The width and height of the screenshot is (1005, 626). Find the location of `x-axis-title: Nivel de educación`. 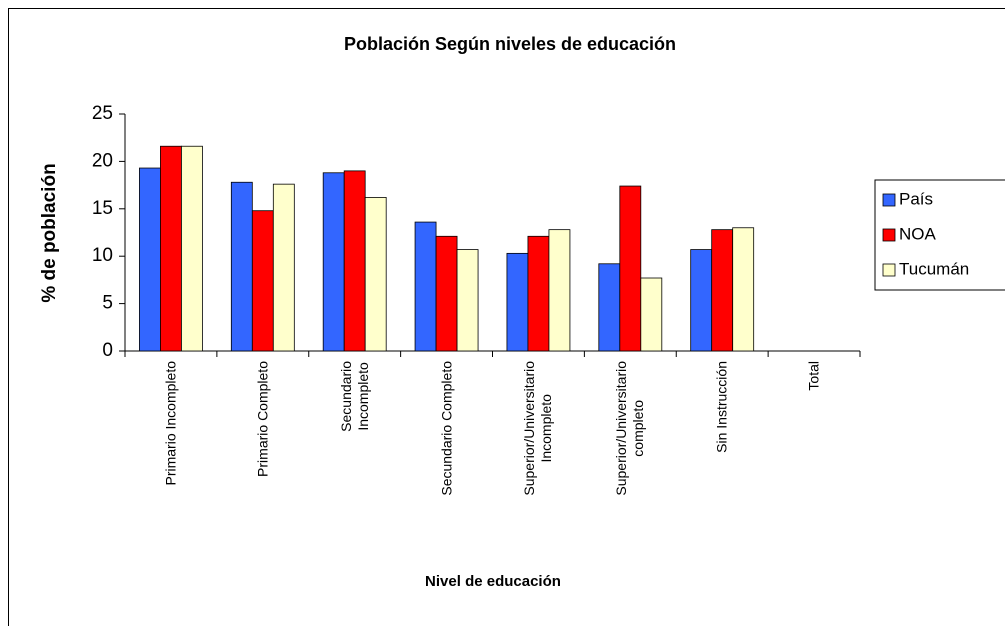

x-axis-title: Nivel de educación is located at coordinates (493, 581).